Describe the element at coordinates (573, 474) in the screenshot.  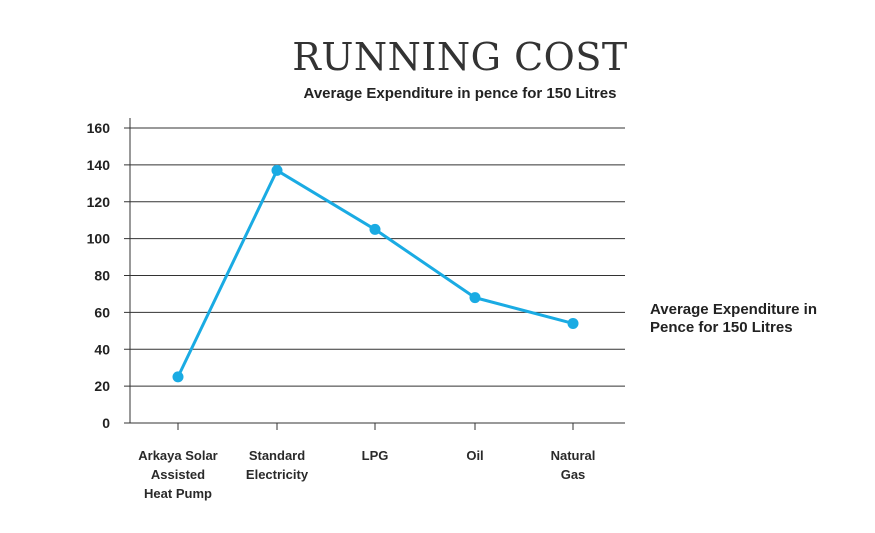
I see `x-tick-label: Gas` at that location.